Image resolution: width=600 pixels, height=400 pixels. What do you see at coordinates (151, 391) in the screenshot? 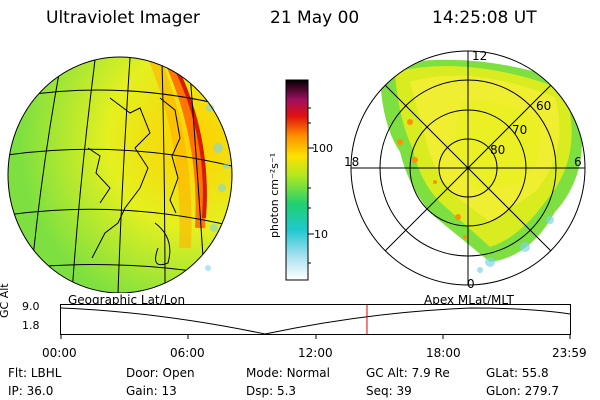
I see `status-gain: Gain: 13` at bounding box center [151, 391].